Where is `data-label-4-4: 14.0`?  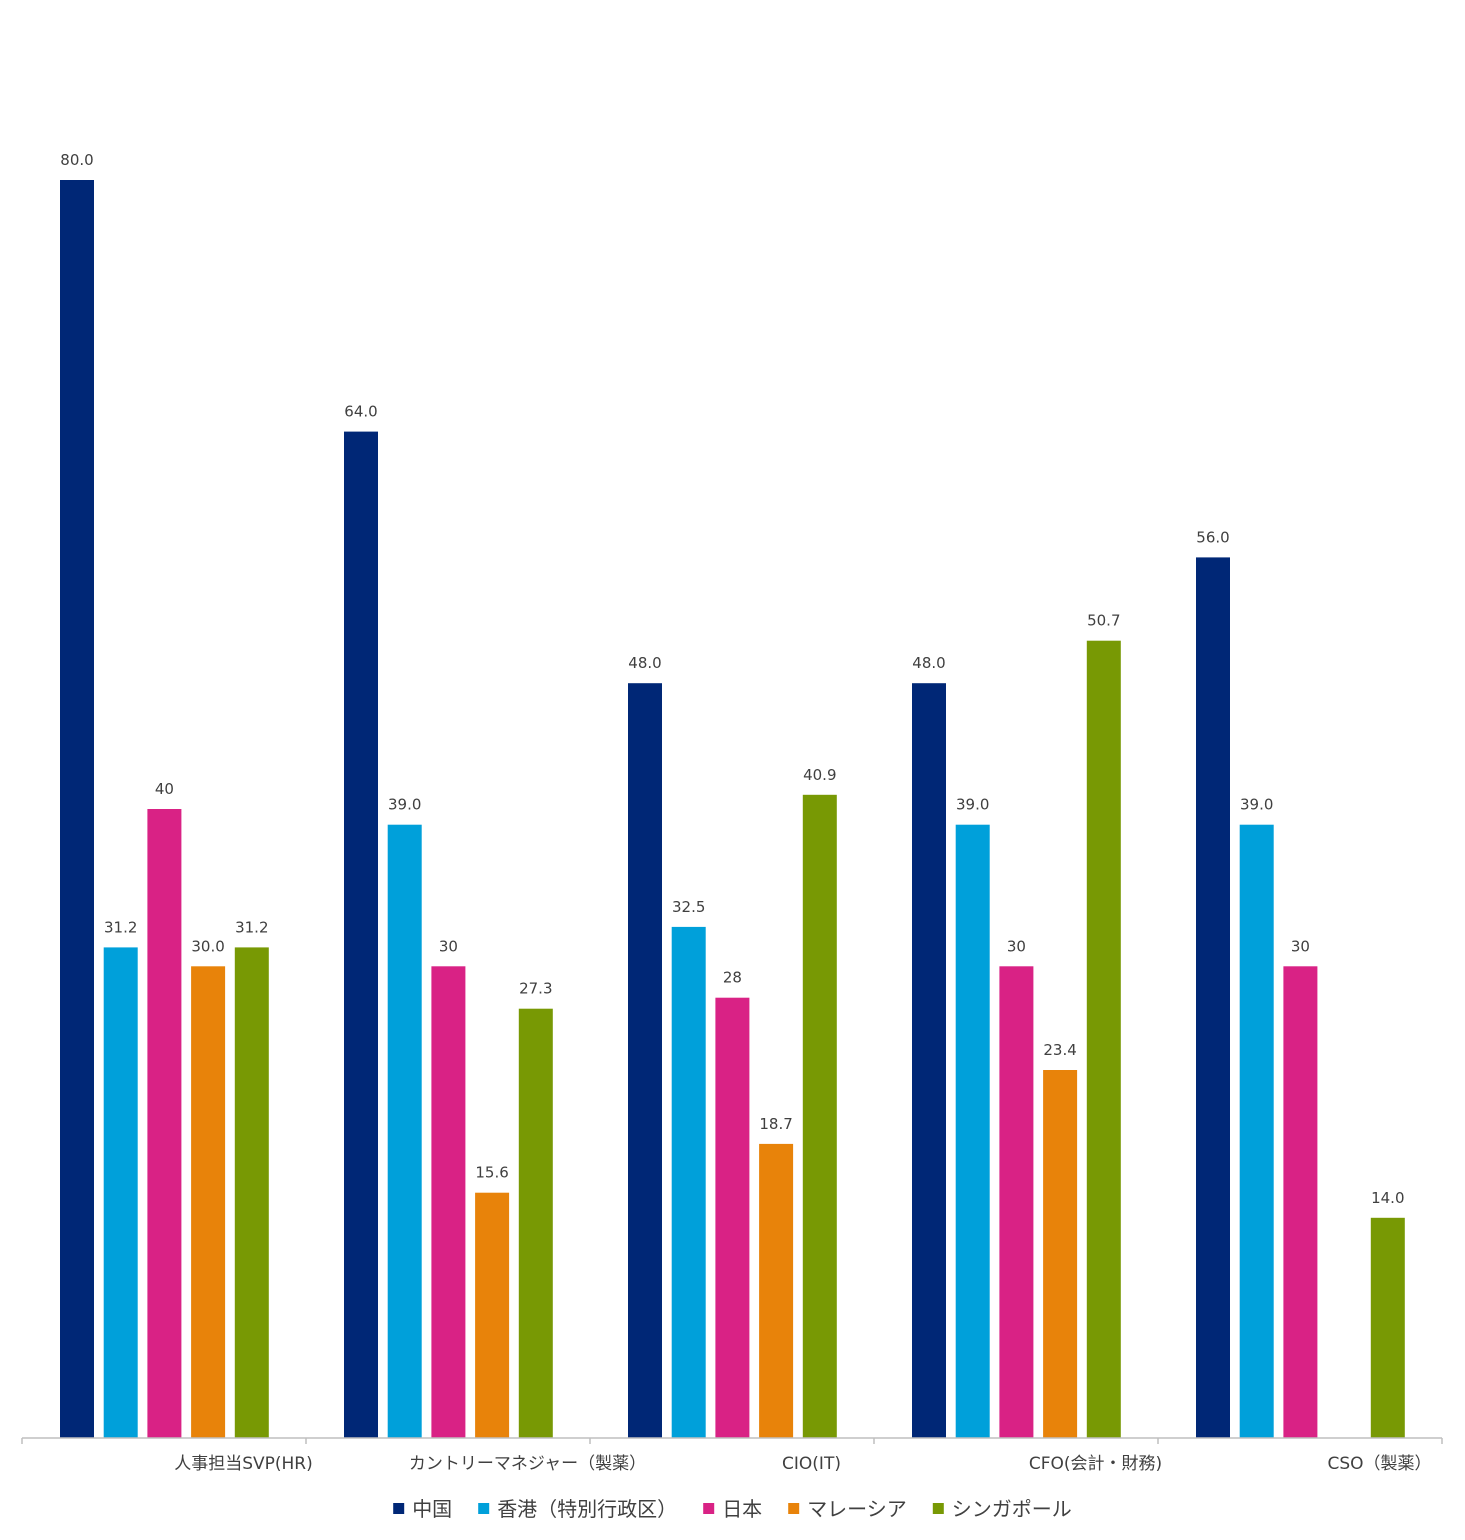 data-label-4-4: 14.0 is located at coordinates (1387, 1198).